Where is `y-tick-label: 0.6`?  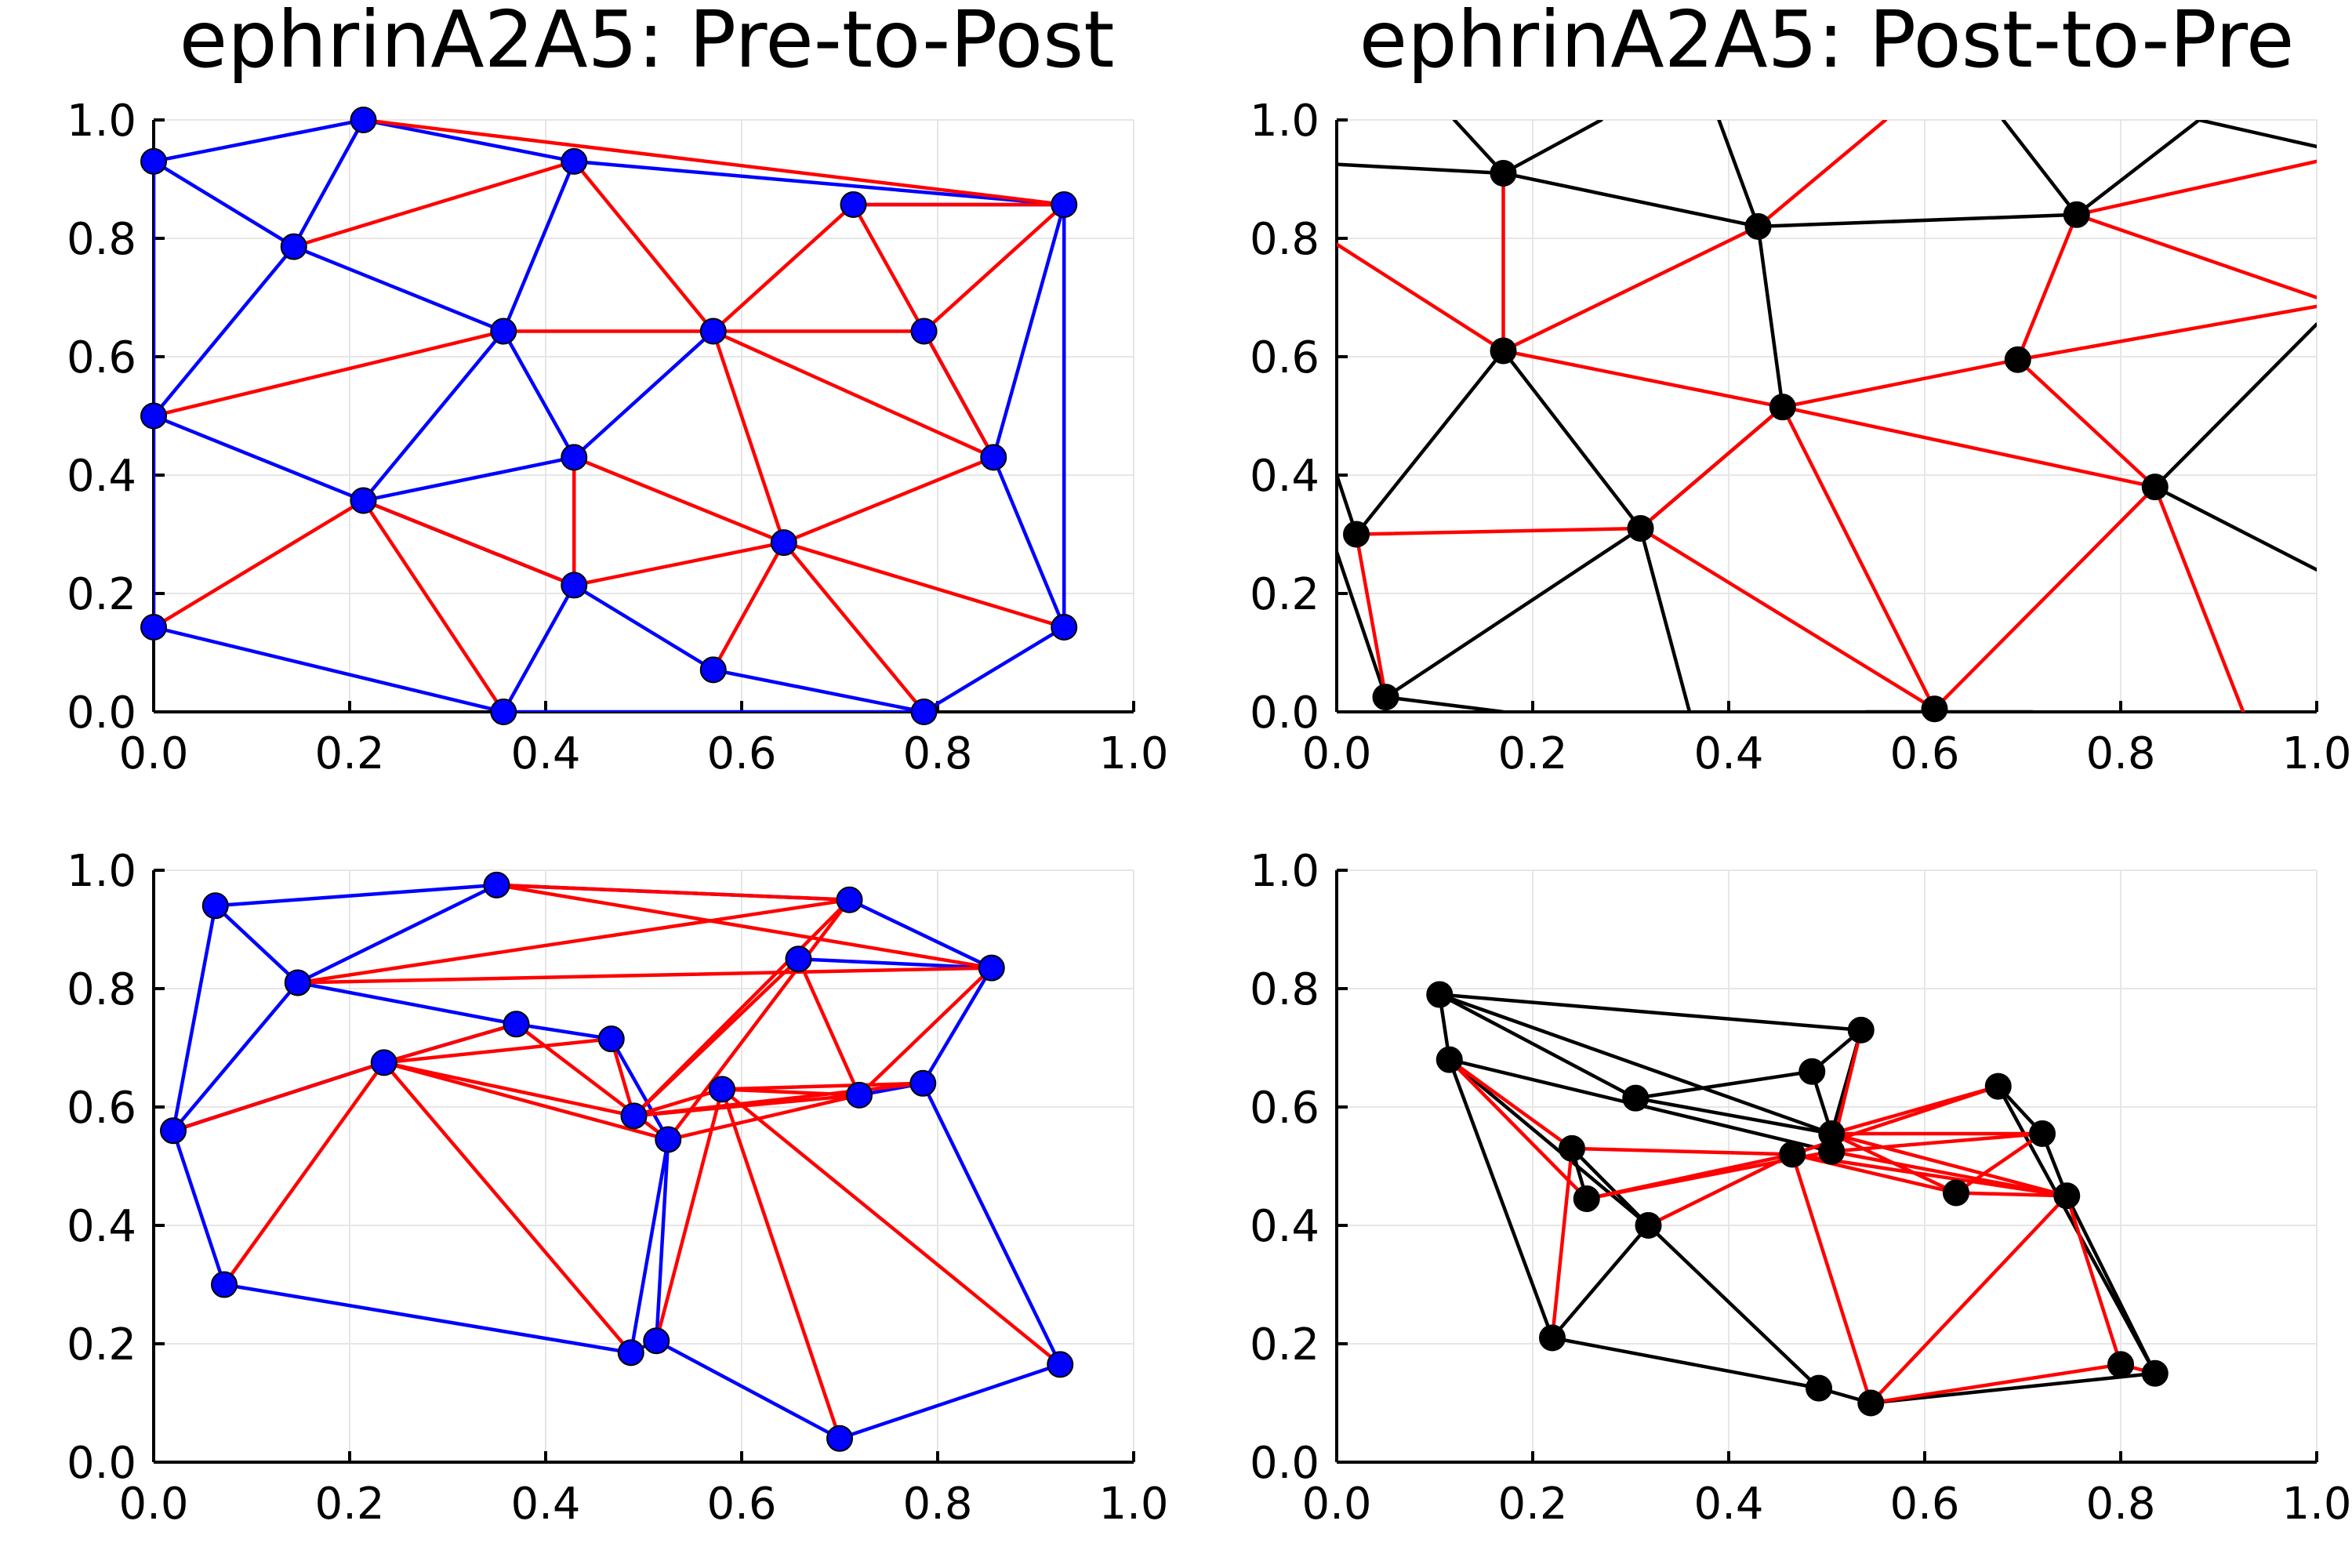
y-tick-label: 0.6 is located at coordinates (102, 357).